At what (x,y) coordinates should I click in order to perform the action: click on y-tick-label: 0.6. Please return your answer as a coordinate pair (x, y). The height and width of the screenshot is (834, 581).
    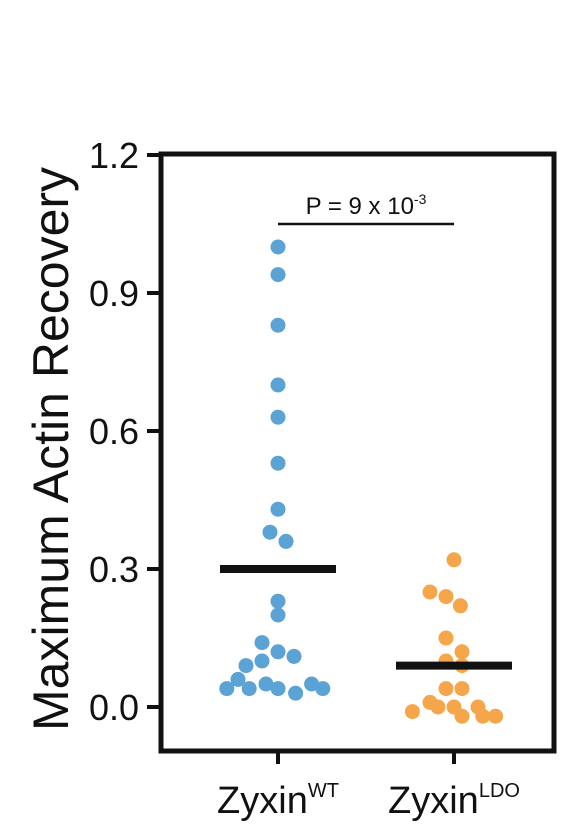
    Looking at the image, I should click on (114, 431).